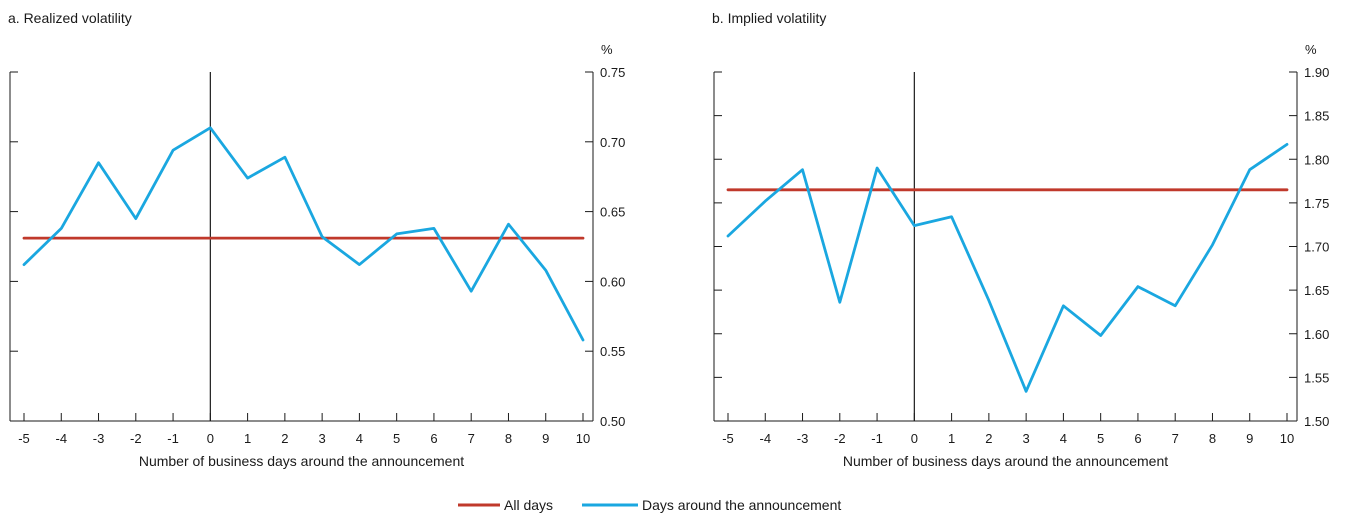  What do you see at coordinates (1316, 334) in the screenshot?
I see `y-tick-label: 1.60` at bounding box center [1316, 334].